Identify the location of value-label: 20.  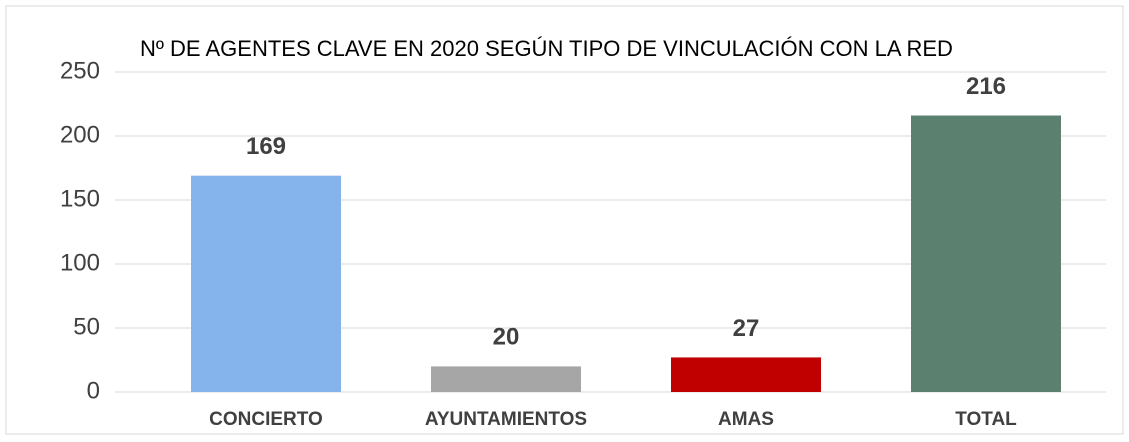
(506, 337).